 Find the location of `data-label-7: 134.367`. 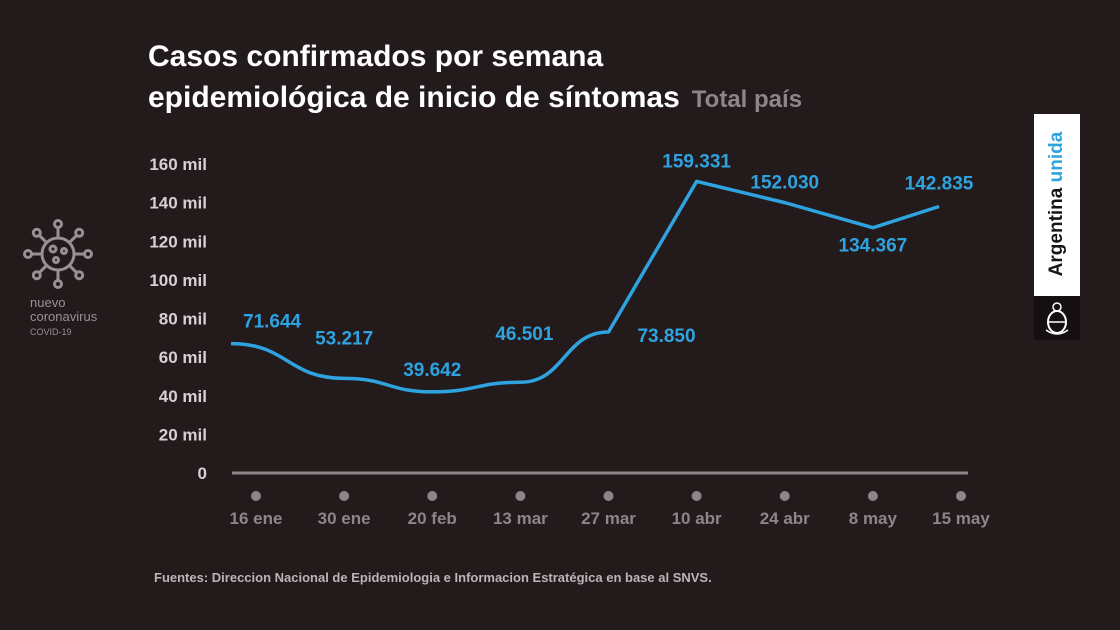

data-label-7: 134.367 is located at coordinates (873, 246).